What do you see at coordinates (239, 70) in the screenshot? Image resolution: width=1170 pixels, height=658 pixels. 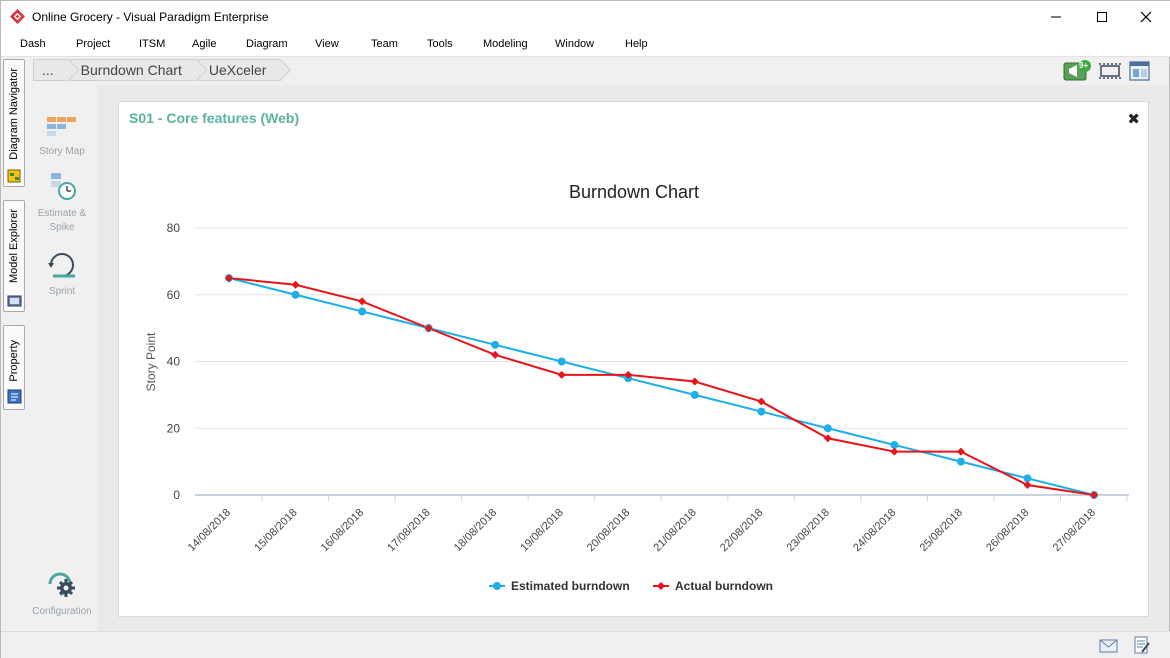 I see `breadcrumb-uexceler: UeXceler` at bounding box center [239, 70].